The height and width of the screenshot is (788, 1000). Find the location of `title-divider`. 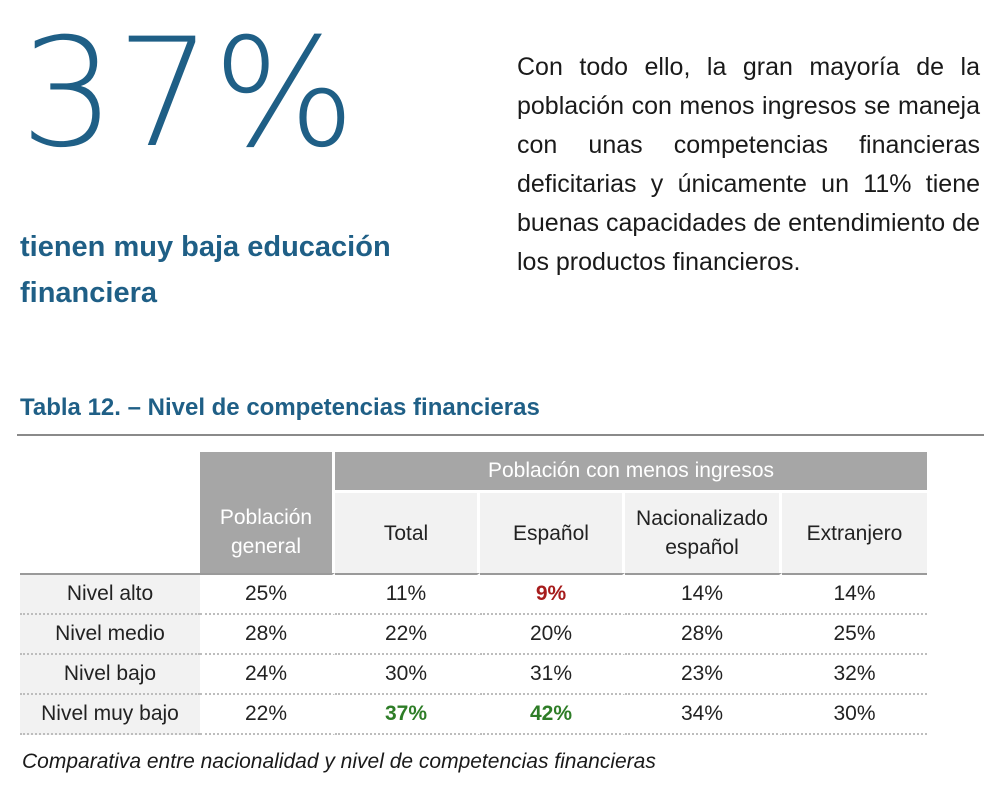

title-divider is located at coordinates (500, 435).